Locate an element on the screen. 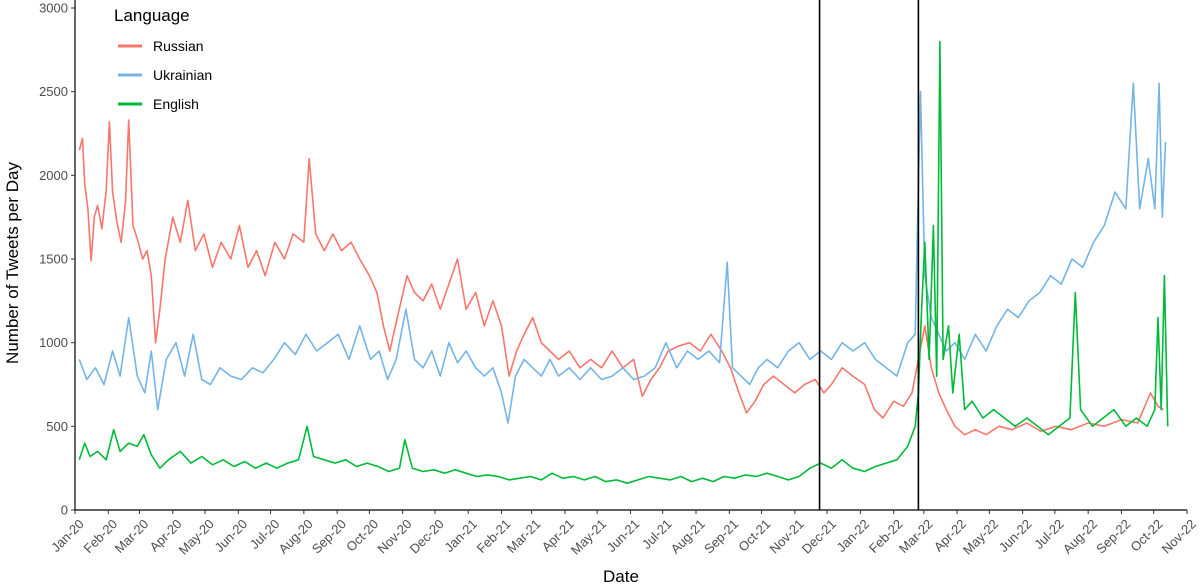 This screenshot has width=1200, height=585. event-lines is located at coordinates (869, 255).